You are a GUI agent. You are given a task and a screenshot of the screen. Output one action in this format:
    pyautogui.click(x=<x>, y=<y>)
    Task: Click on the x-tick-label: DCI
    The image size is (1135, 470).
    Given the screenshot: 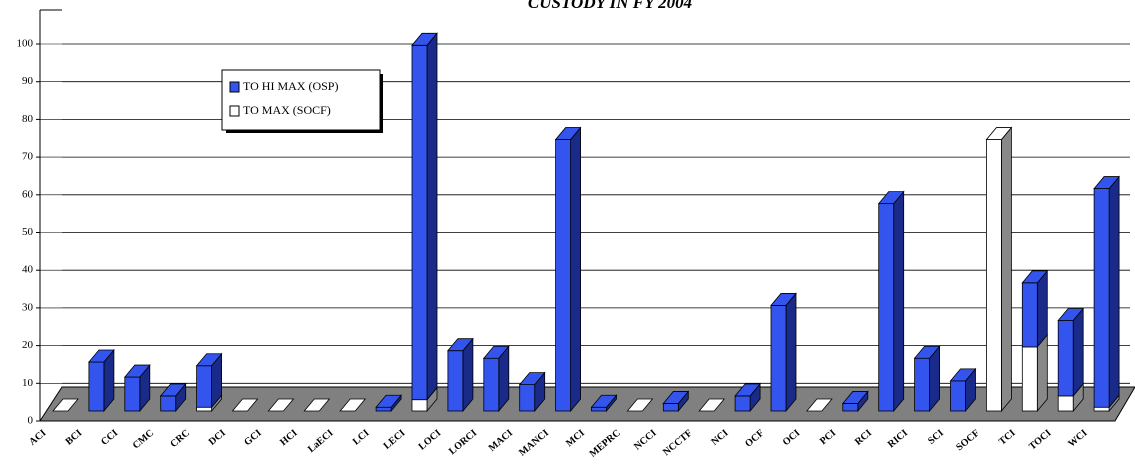 What is the action you would take?
    pyautogui.click(x=217, y=438)
    